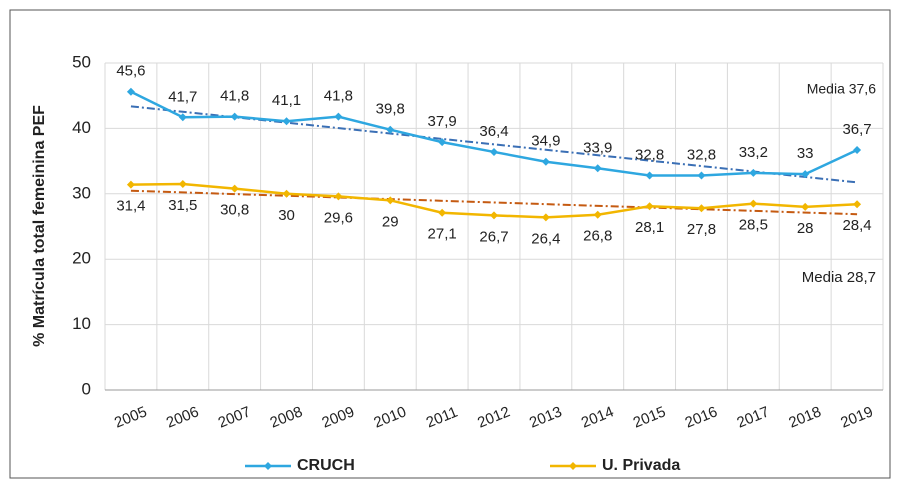 This screenshot has height=480, width=900. Describe the element at coordinates (641, 465) in the screenshot. I see `legend-label: U. Privada` at that location.